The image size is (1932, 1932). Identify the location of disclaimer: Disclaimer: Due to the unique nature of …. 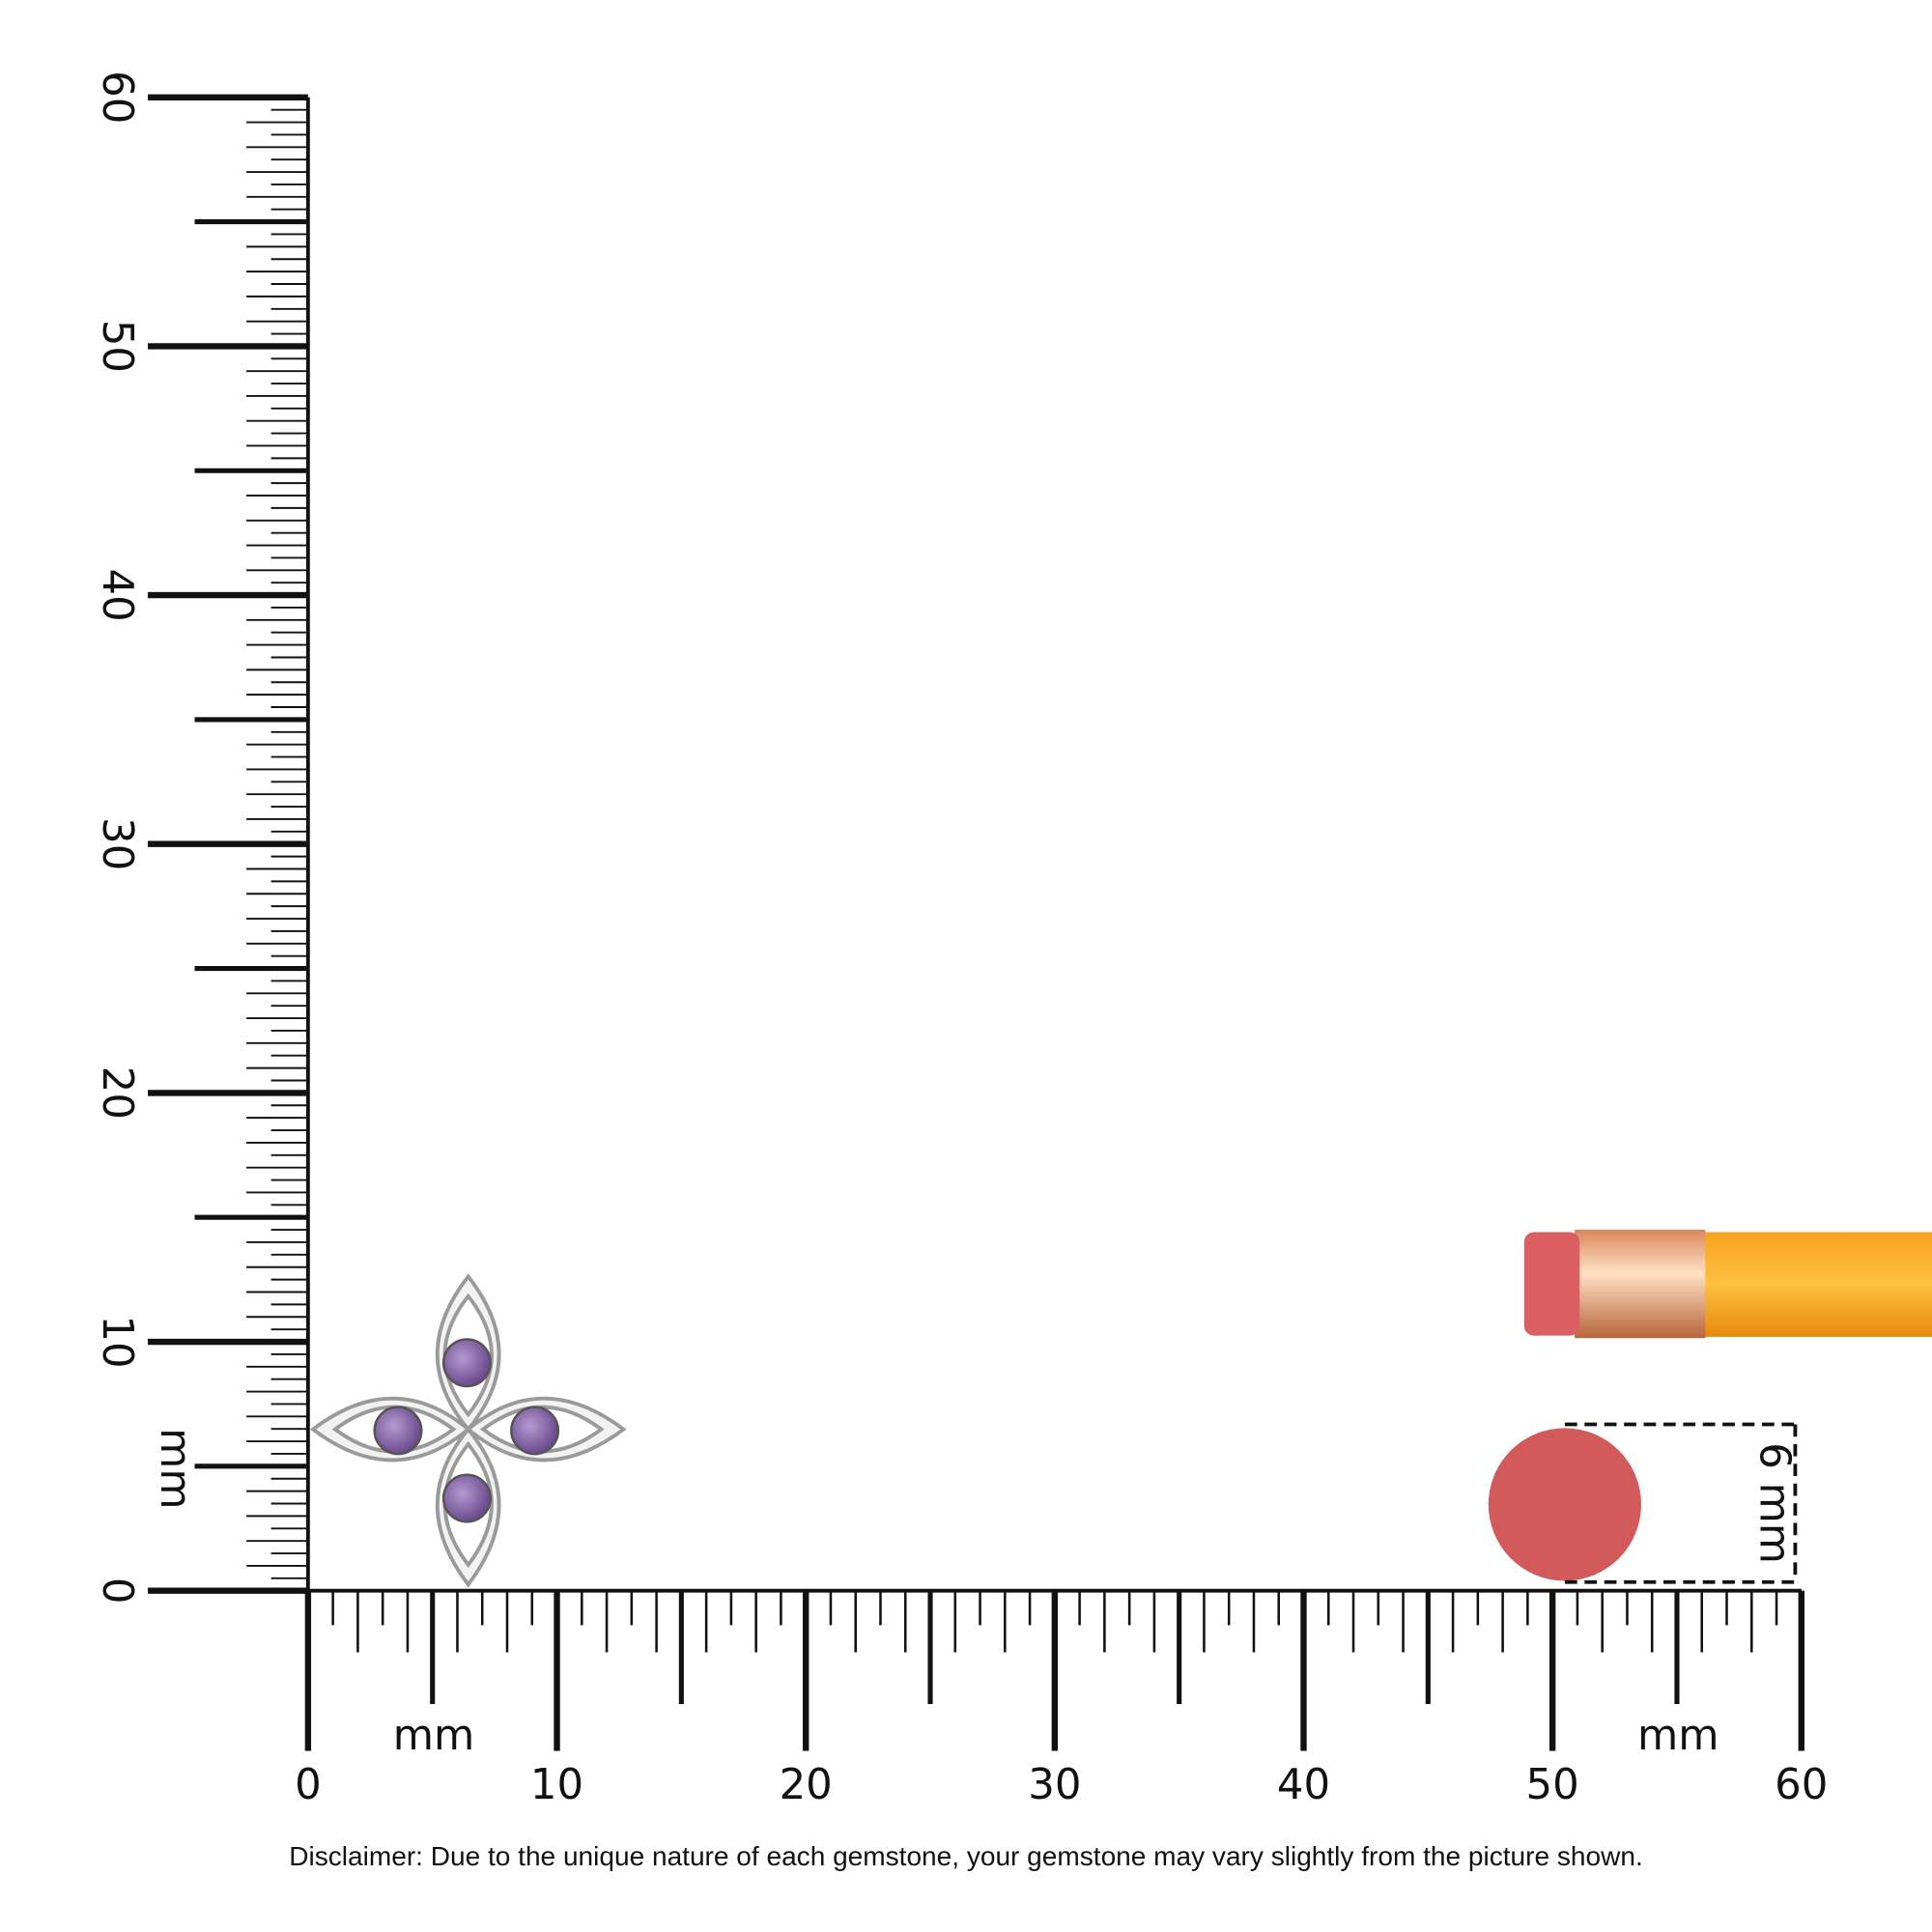
(965, 1856).